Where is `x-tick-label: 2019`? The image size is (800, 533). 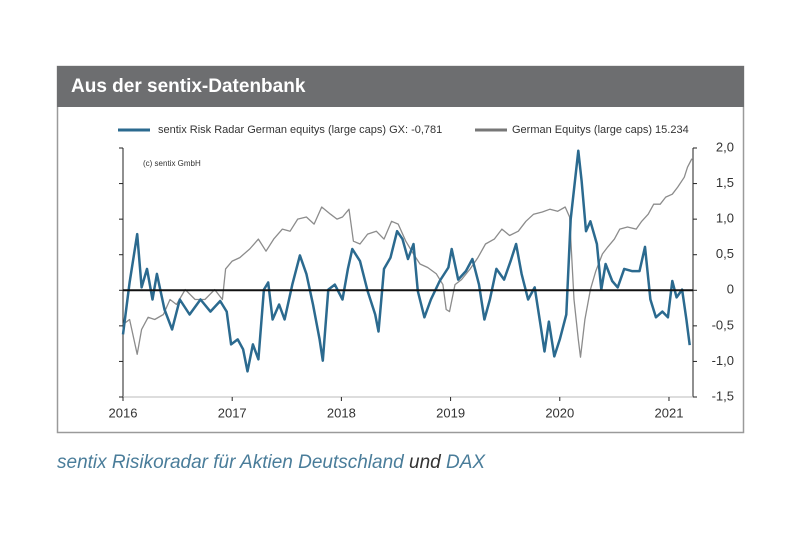 x-tick-label: 2019 is located at coordinates (450, 412).